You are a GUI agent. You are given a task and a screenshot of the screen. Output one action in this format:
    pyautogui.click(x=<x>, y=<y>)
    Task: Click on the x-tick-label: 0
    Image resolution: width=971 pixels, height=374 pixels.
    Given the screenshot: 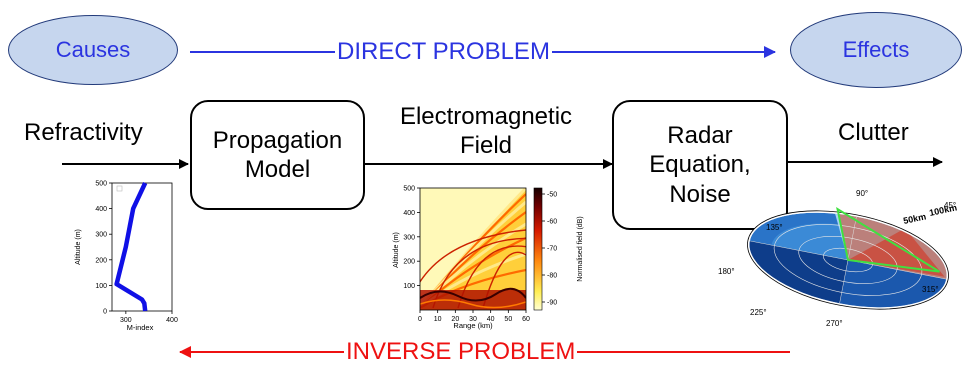 What is the action you would take?
    pyautogui.click(x=420, y=319)
    